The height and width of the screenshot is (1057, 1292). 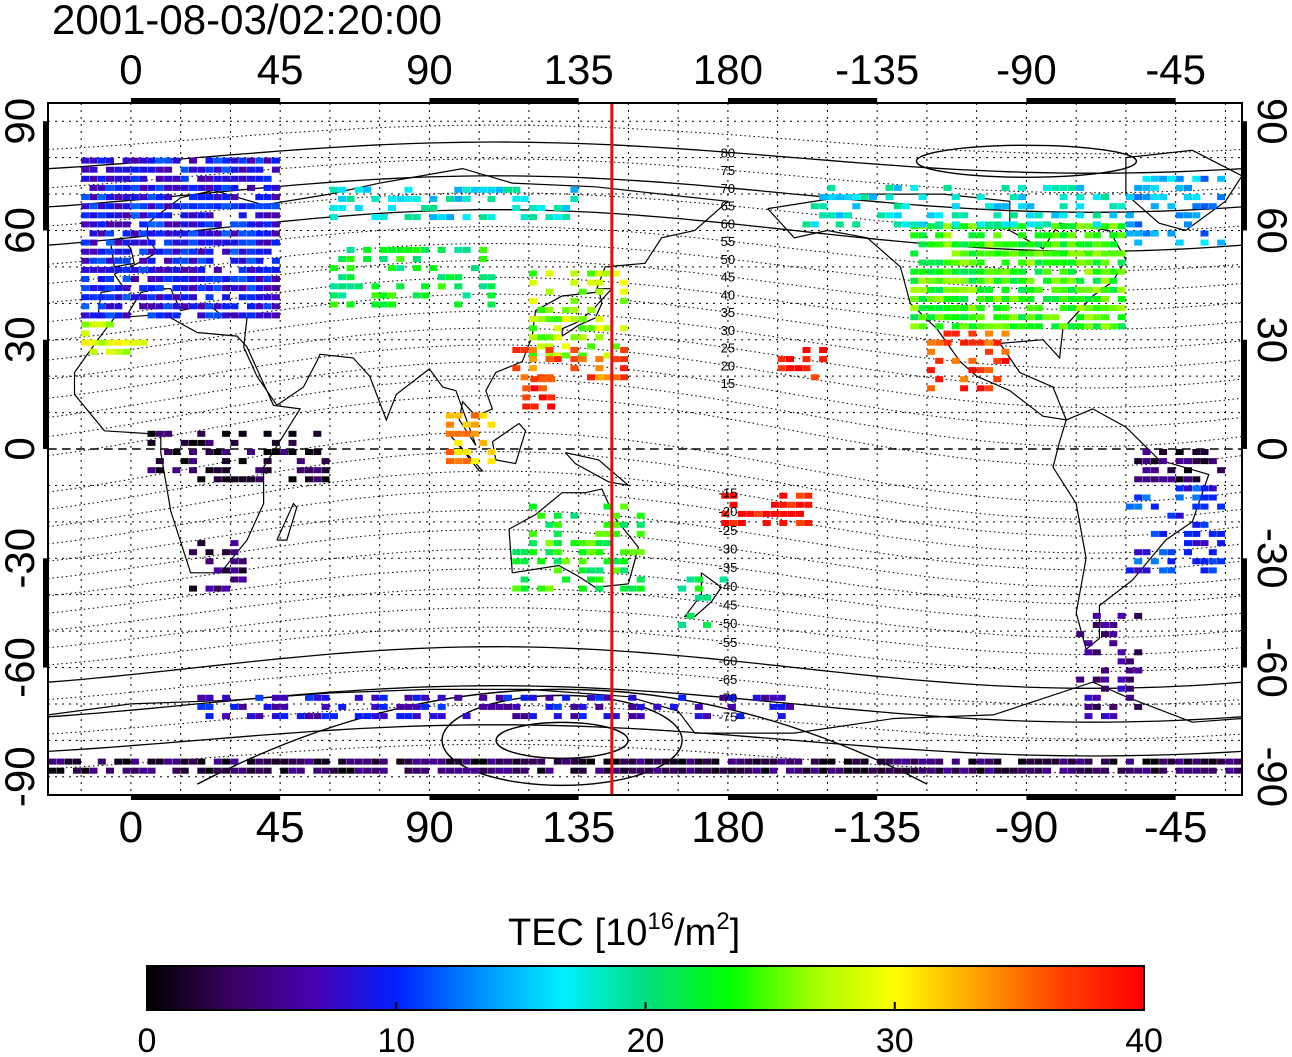 What do you see at coordinates (877, 827) in the screenshot?
I see `bottom-lon-tick-label: -135` at bounding box center [877, 827].